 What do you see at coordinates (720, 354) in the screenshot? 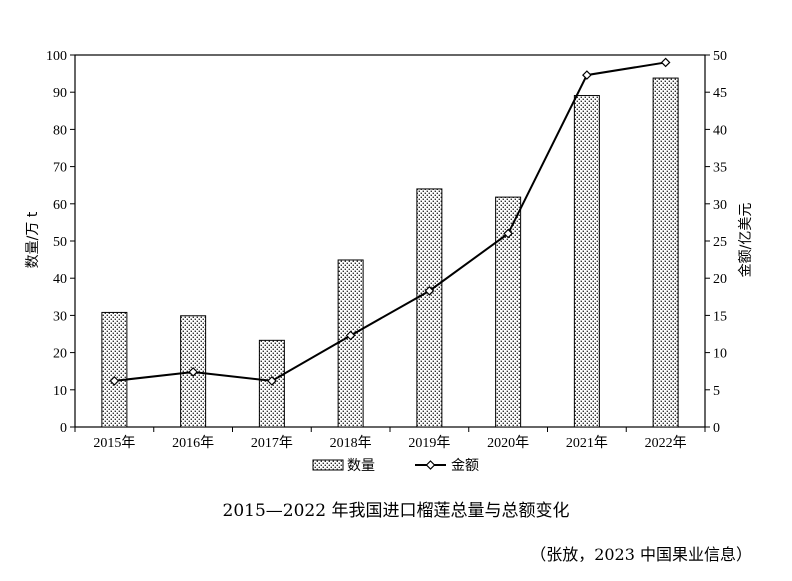
I see `y-right-tick-label: 10` at bounding box center [720, 354].